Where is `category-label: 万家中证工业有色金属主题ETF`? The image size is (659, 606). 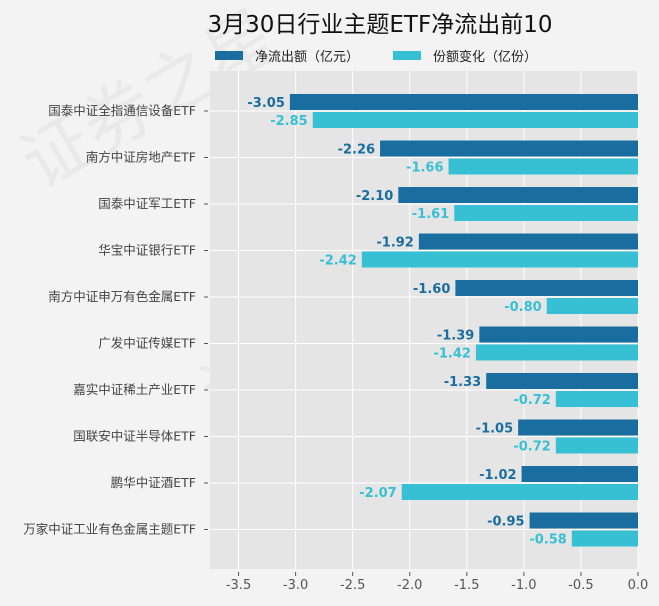 category-label: 万家中证工业有色金属主题ETF is located at coordinates (109, 529).